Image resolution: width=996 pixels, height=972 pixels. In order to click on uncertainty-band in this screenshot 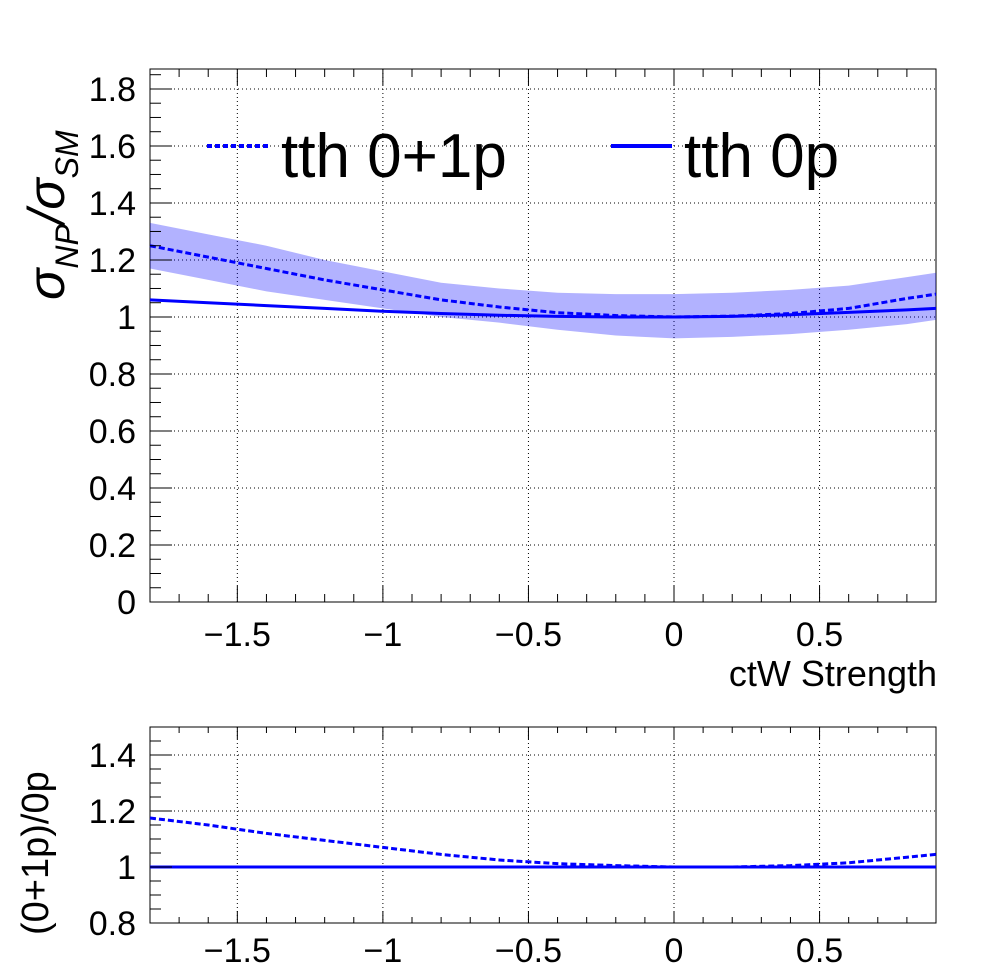, I will do `click(543, 280)`.